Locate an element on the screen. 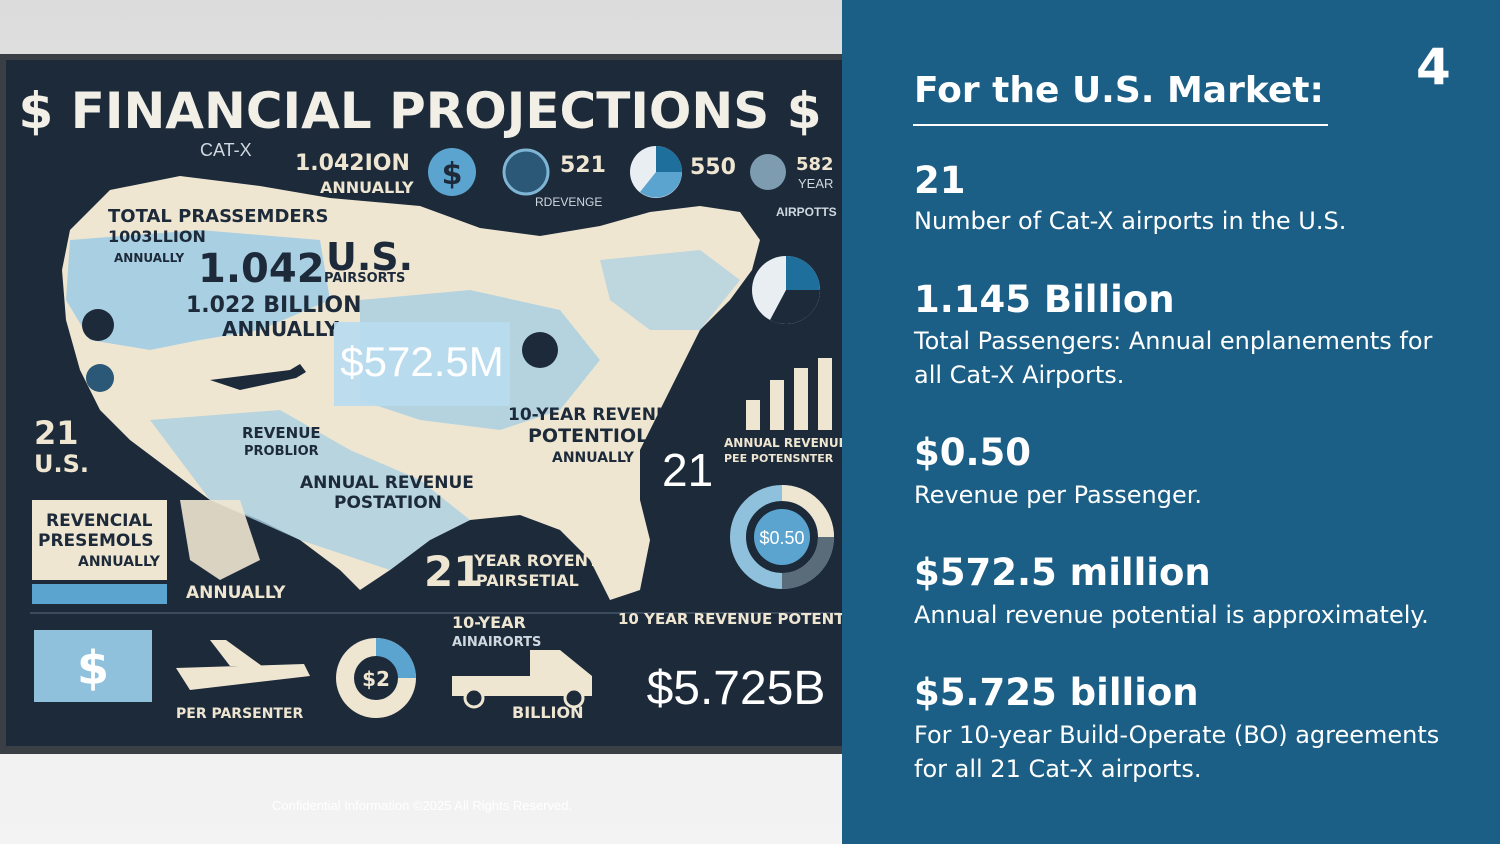 This screenshot has height=844, width=1500. potential-label: POTENTIOL is located at coordinates (588, 436).